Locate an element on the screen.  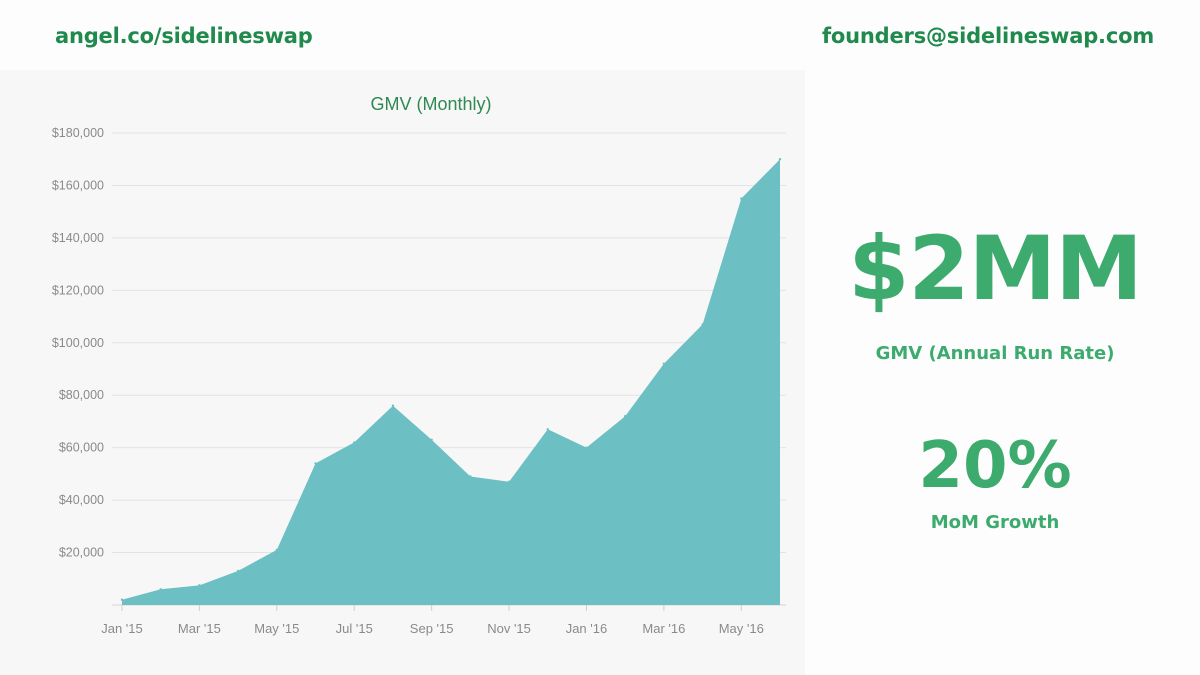
y-tick-label: $140,000 is located at coordinates (78, 238).